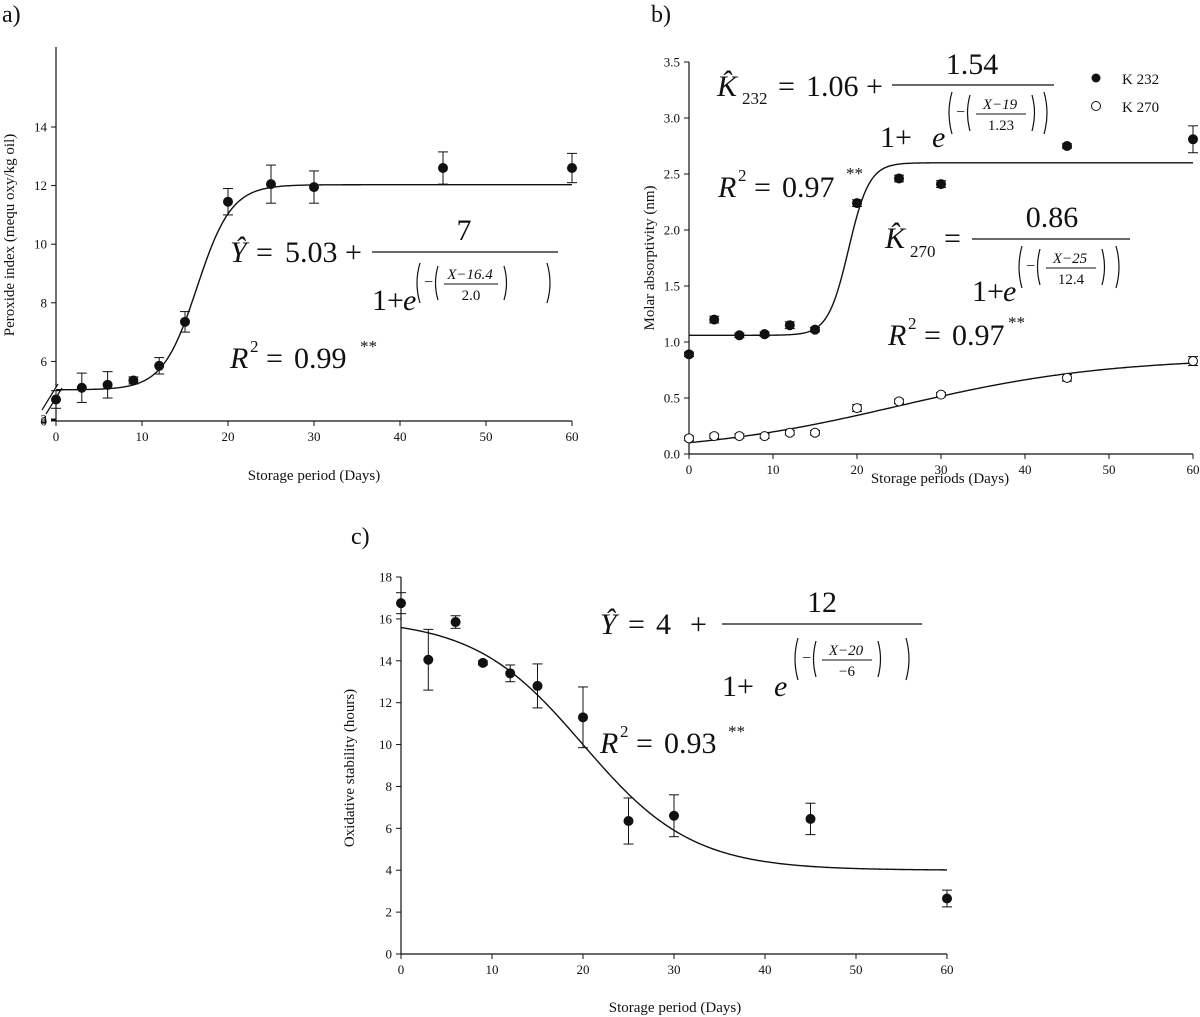  I want to click on panel-a-y-tick-label: 4, so click(44, 420).